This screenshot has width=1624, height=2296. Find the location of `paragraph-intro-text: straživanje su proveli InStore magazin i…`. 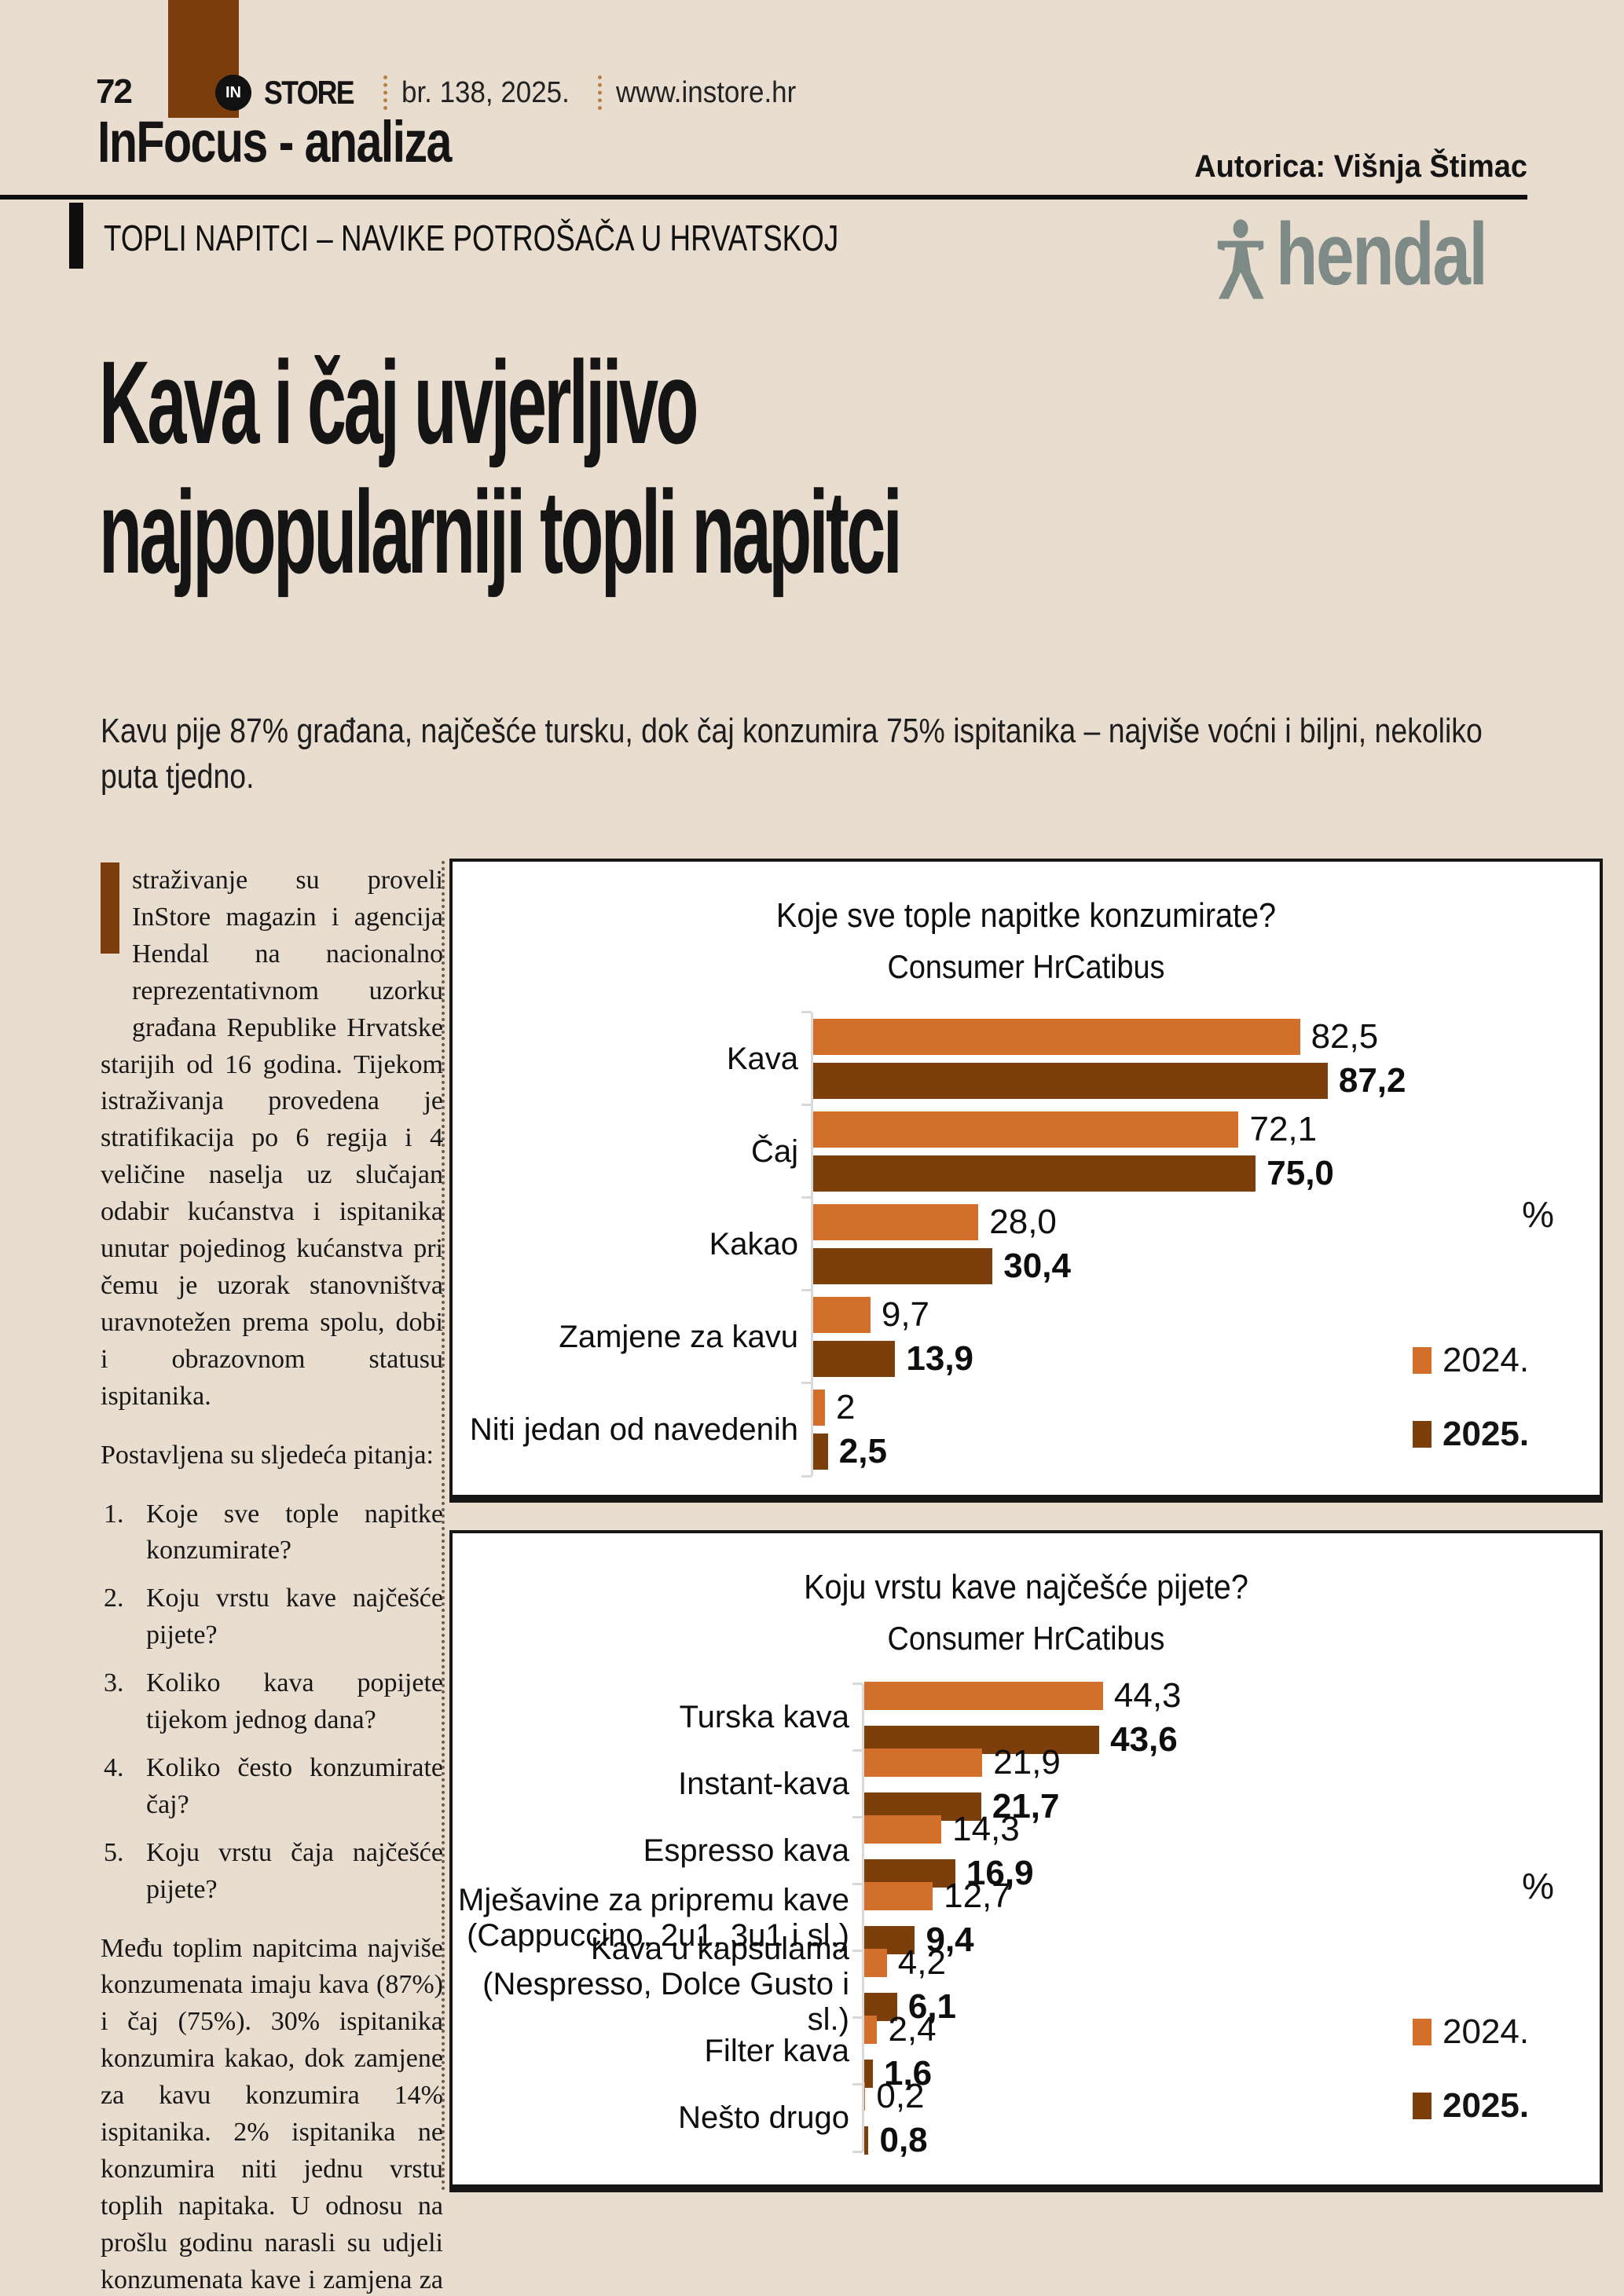

paragraph-intro-text: straživanje su proveli InStore magazin i… is located at coordinates (272, 1138).